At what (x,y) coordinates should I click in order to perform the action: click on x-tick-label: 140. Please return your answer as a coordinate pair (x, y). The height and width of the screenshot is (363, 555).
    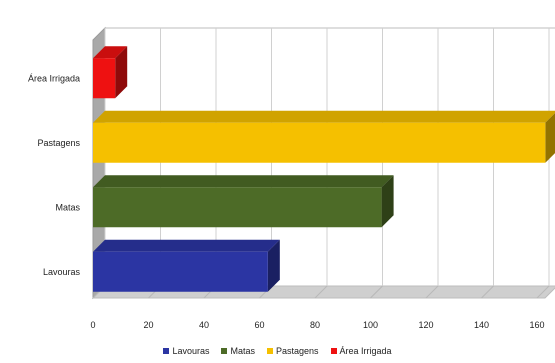
    Looking at the image, I should click on (481, 325).